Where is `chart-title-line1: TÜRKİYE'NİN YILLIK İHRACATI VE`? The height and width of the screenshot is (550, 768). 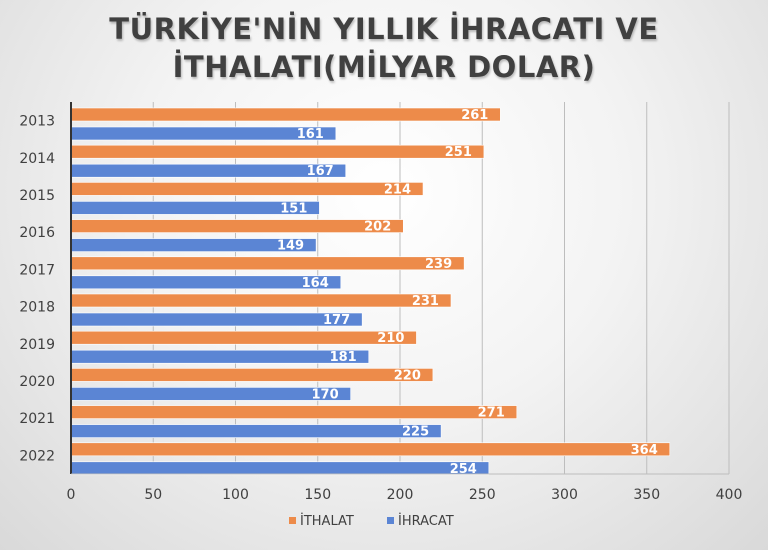 chart-title-line1: TÜRKİYE'NİN YILLIK İHRACATI VE is located at coordinates (384, 29).